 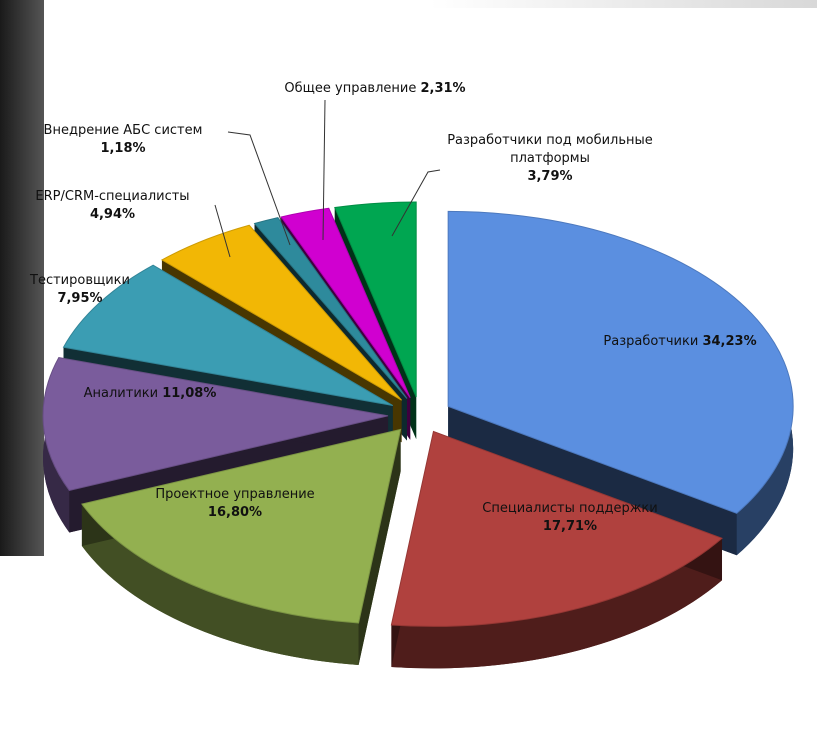 What do you see at coordinates (350, 88) in the screenshot?
I see `category-label: Общее управление` at bounding box center [350, 88].